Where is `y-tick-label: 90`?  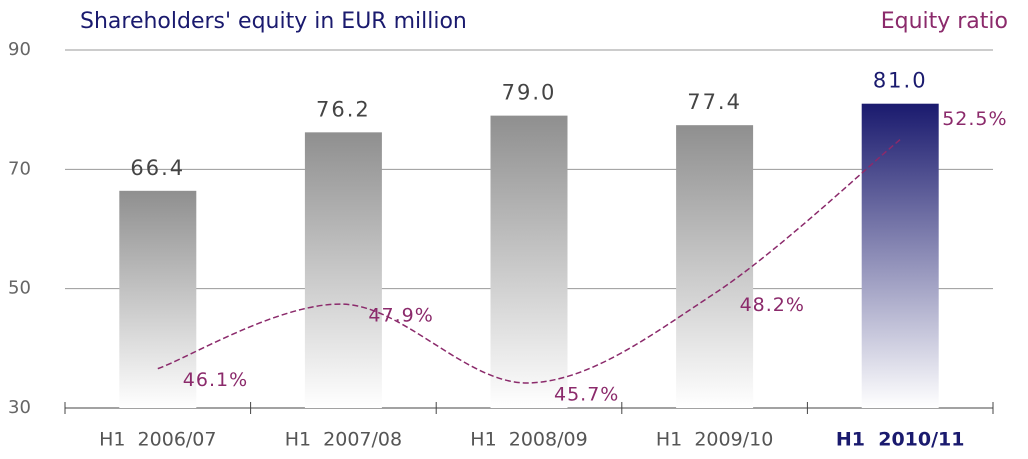
y-tick-label: 90 is located at coordinates (19, 49).